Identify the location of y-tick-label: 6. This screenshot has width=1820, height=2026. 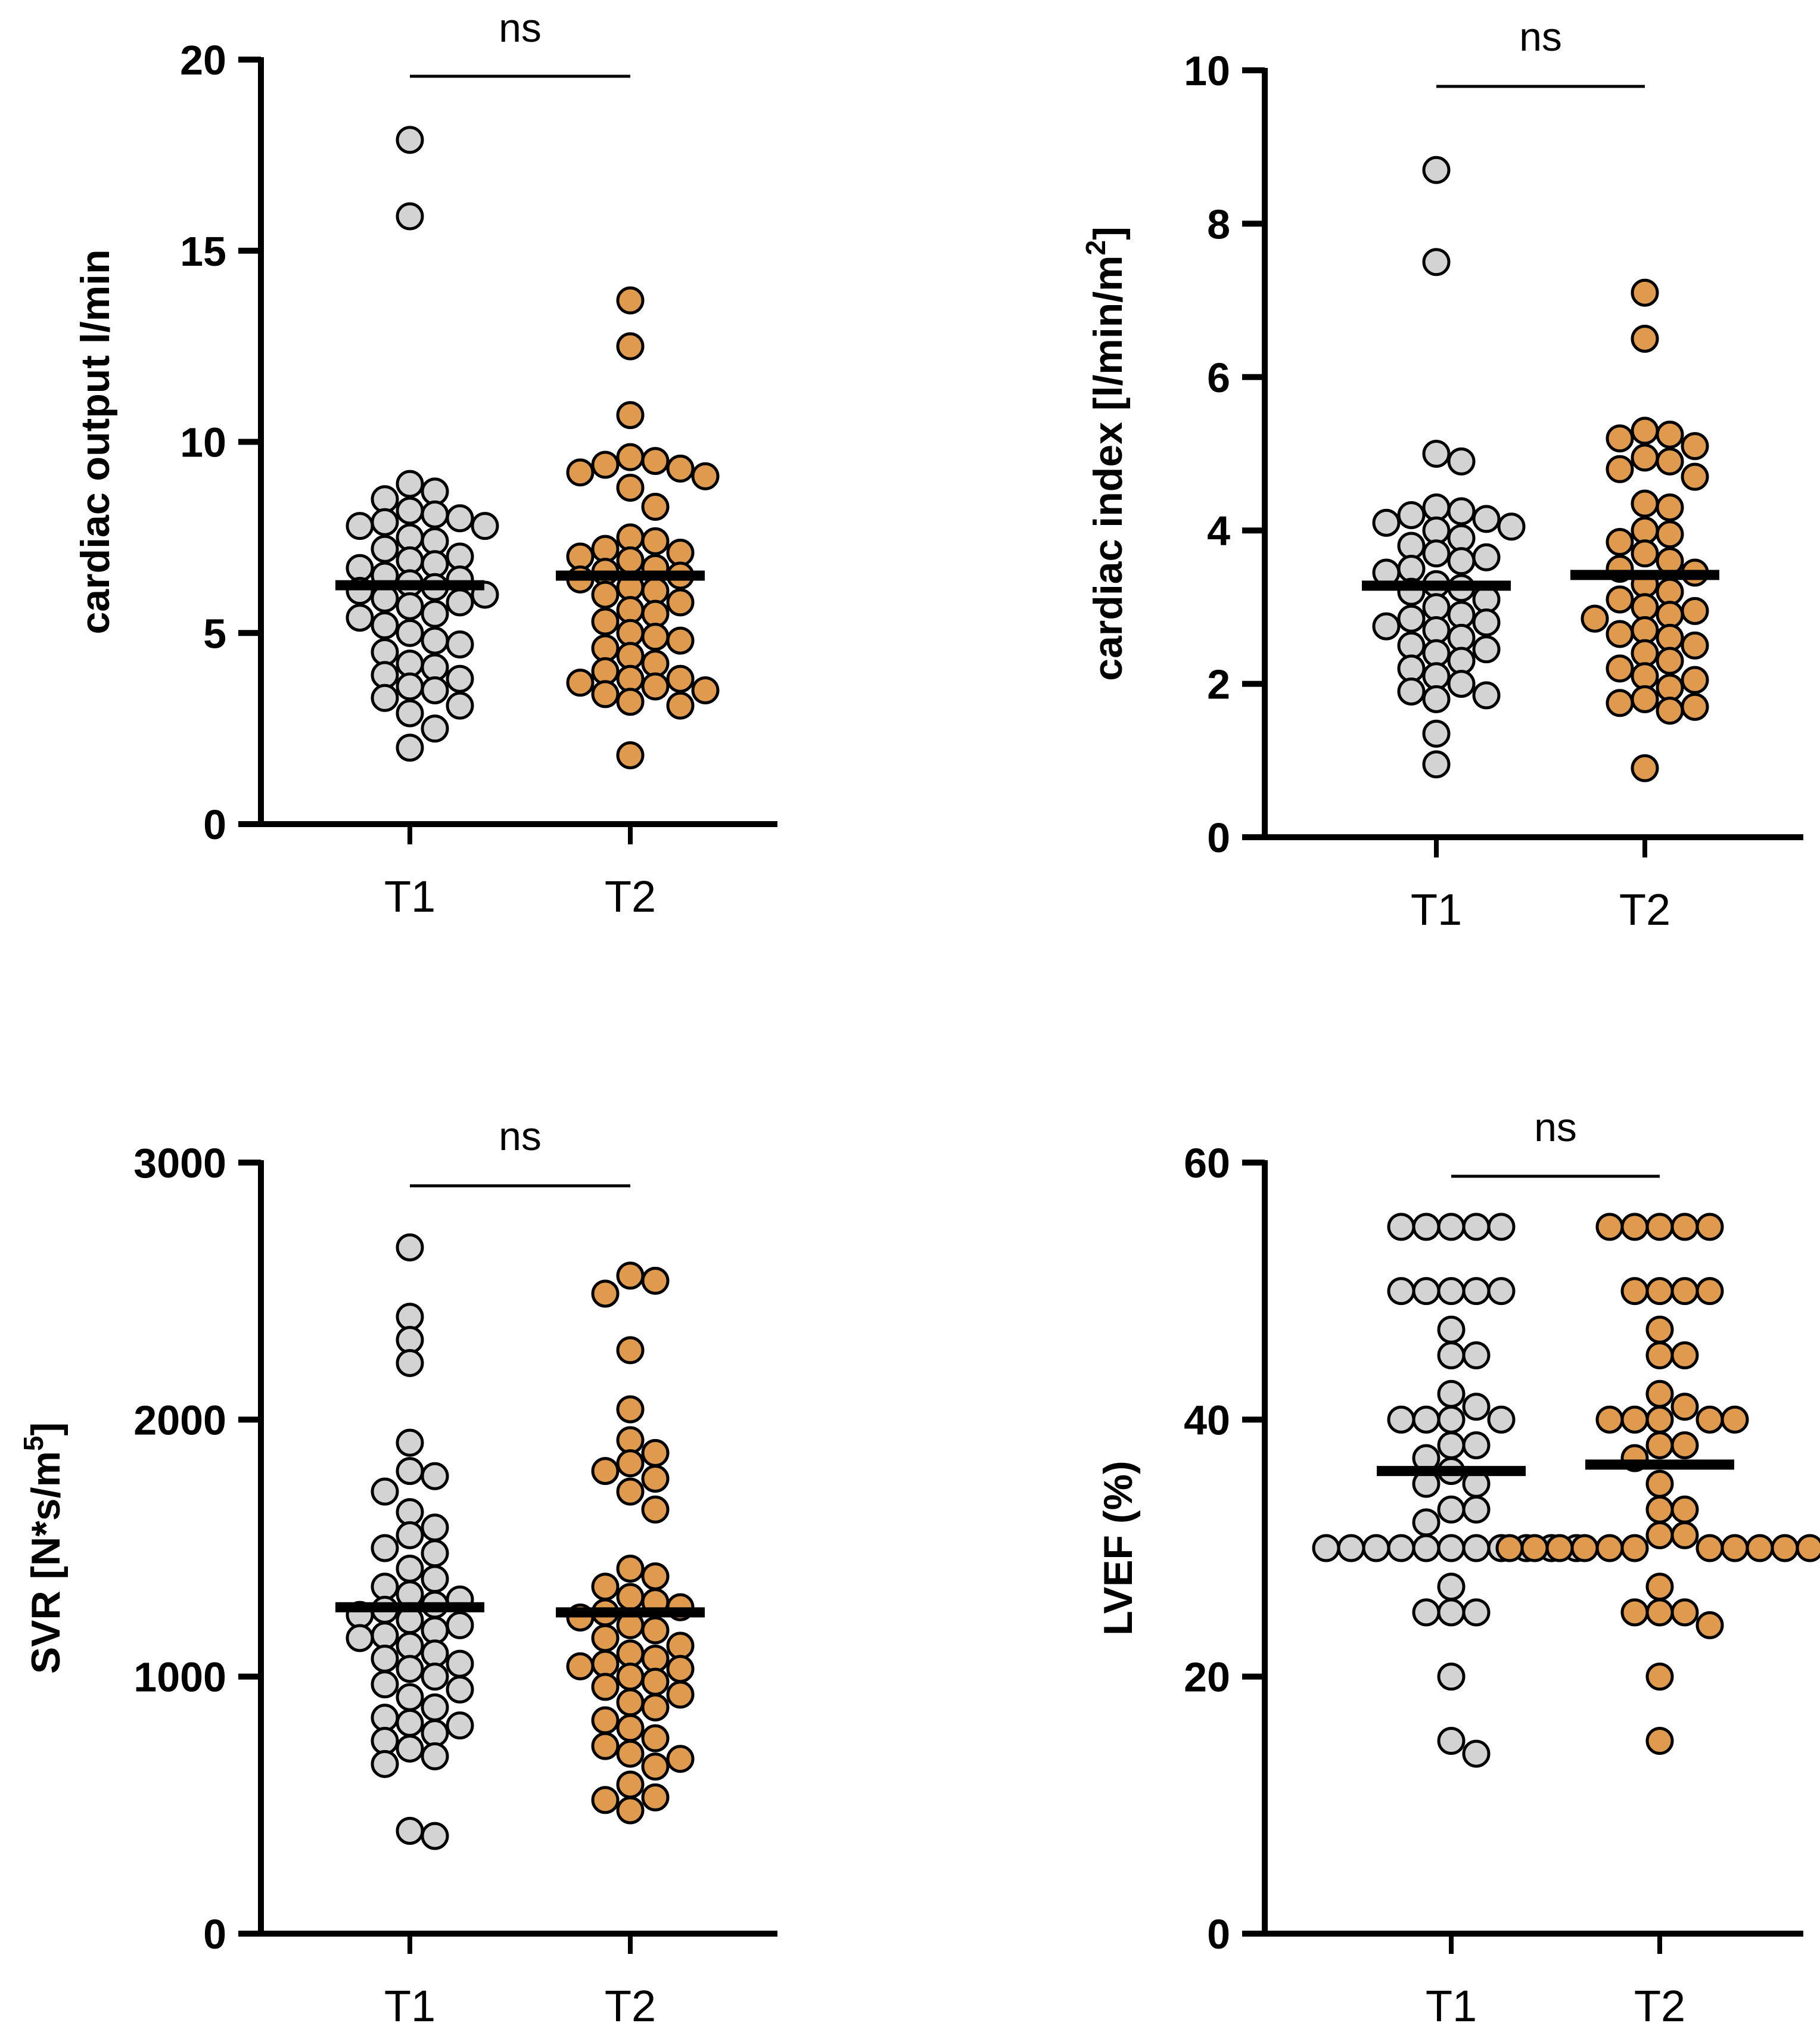
(1218, 378).